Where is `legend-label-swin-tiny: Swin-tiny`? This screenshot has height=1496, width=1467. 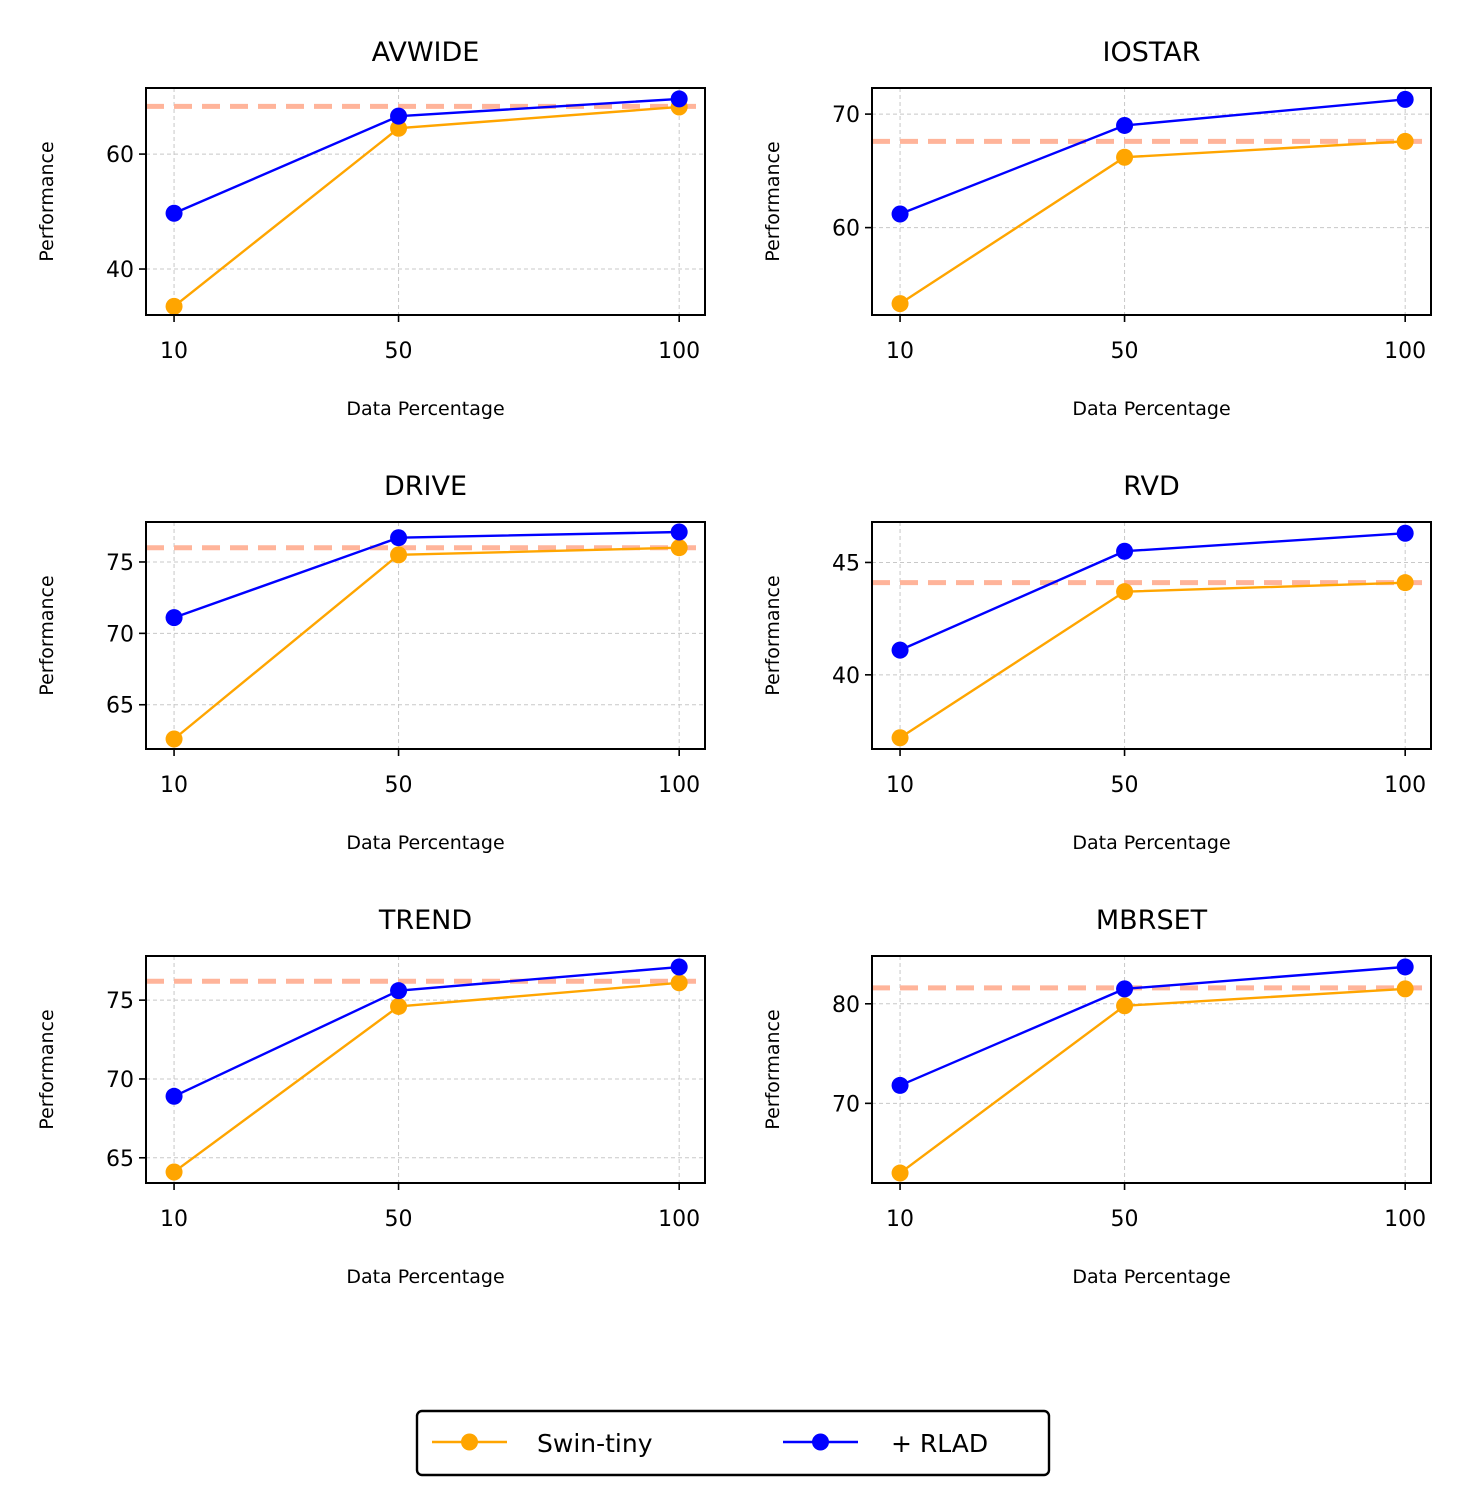
legend-label-swin-tiny: Swin-tiny is located at coordinates (595, 1443).